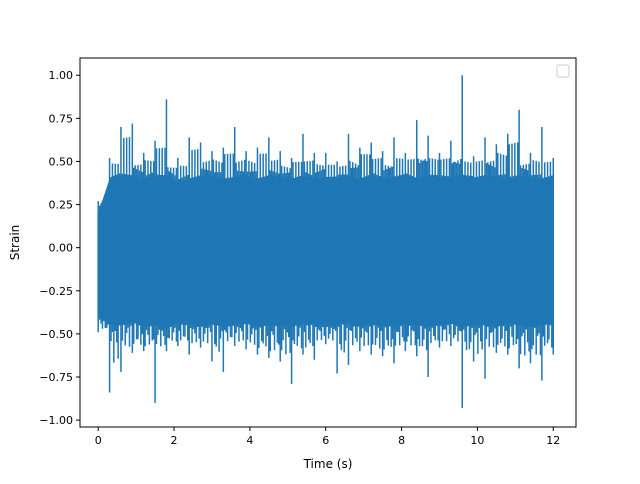 The height and width of the screenshot is (484, 640). Describe the element at coordinates (553, 440) in the screenshot. I see `x-tick-label: 12` at that location.